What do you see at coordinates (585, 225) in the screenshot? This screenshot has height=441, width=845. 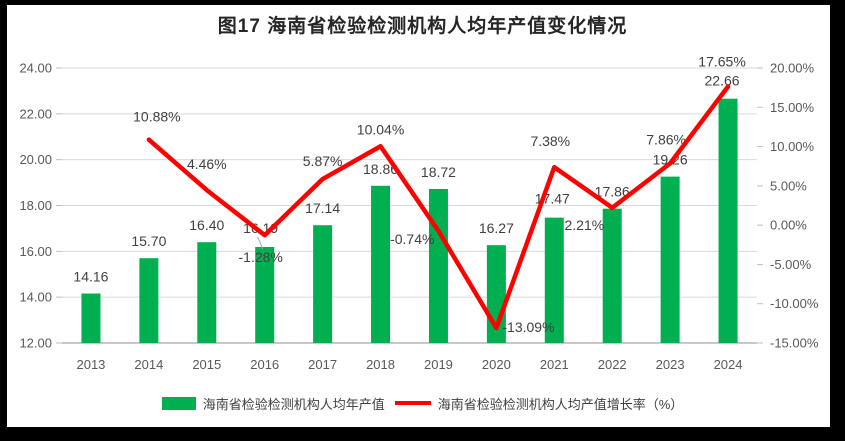 I see `svg-text: 2.21%` at bounding box center [585, 225].